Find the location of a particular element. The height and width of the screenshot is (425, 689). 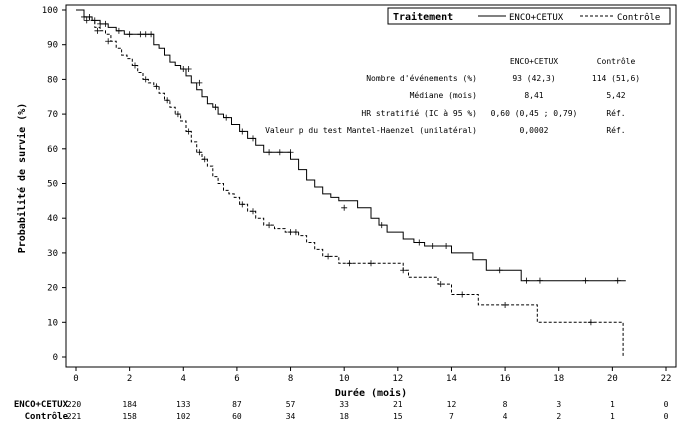

x-tick-label: 16 is located at coordinates (505, 379).